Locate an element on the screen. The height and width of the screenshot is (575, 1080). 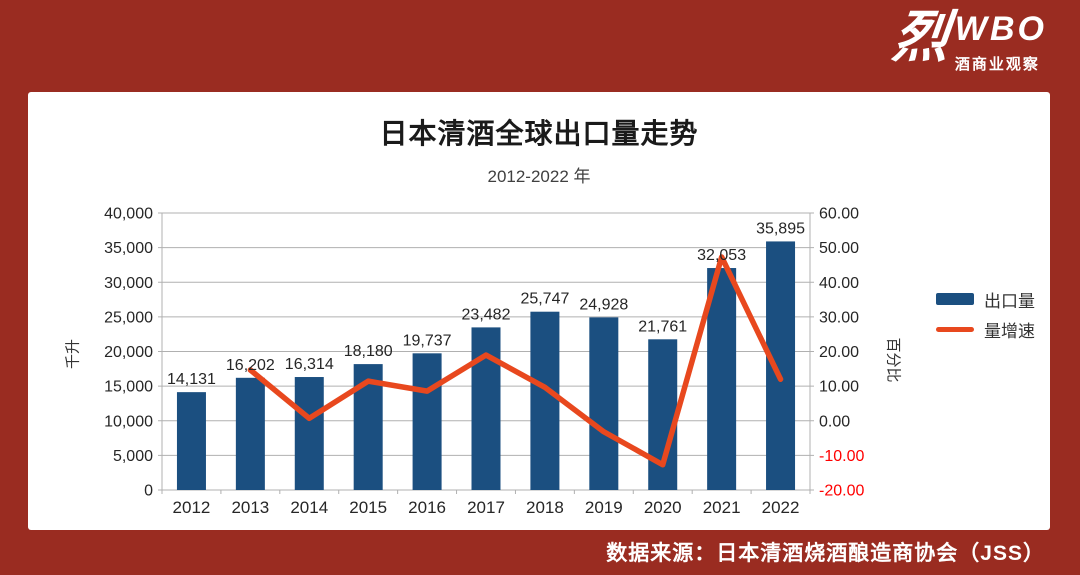
chart-subtitle: 2012-2022 年 is located at coordinates (539, 176).